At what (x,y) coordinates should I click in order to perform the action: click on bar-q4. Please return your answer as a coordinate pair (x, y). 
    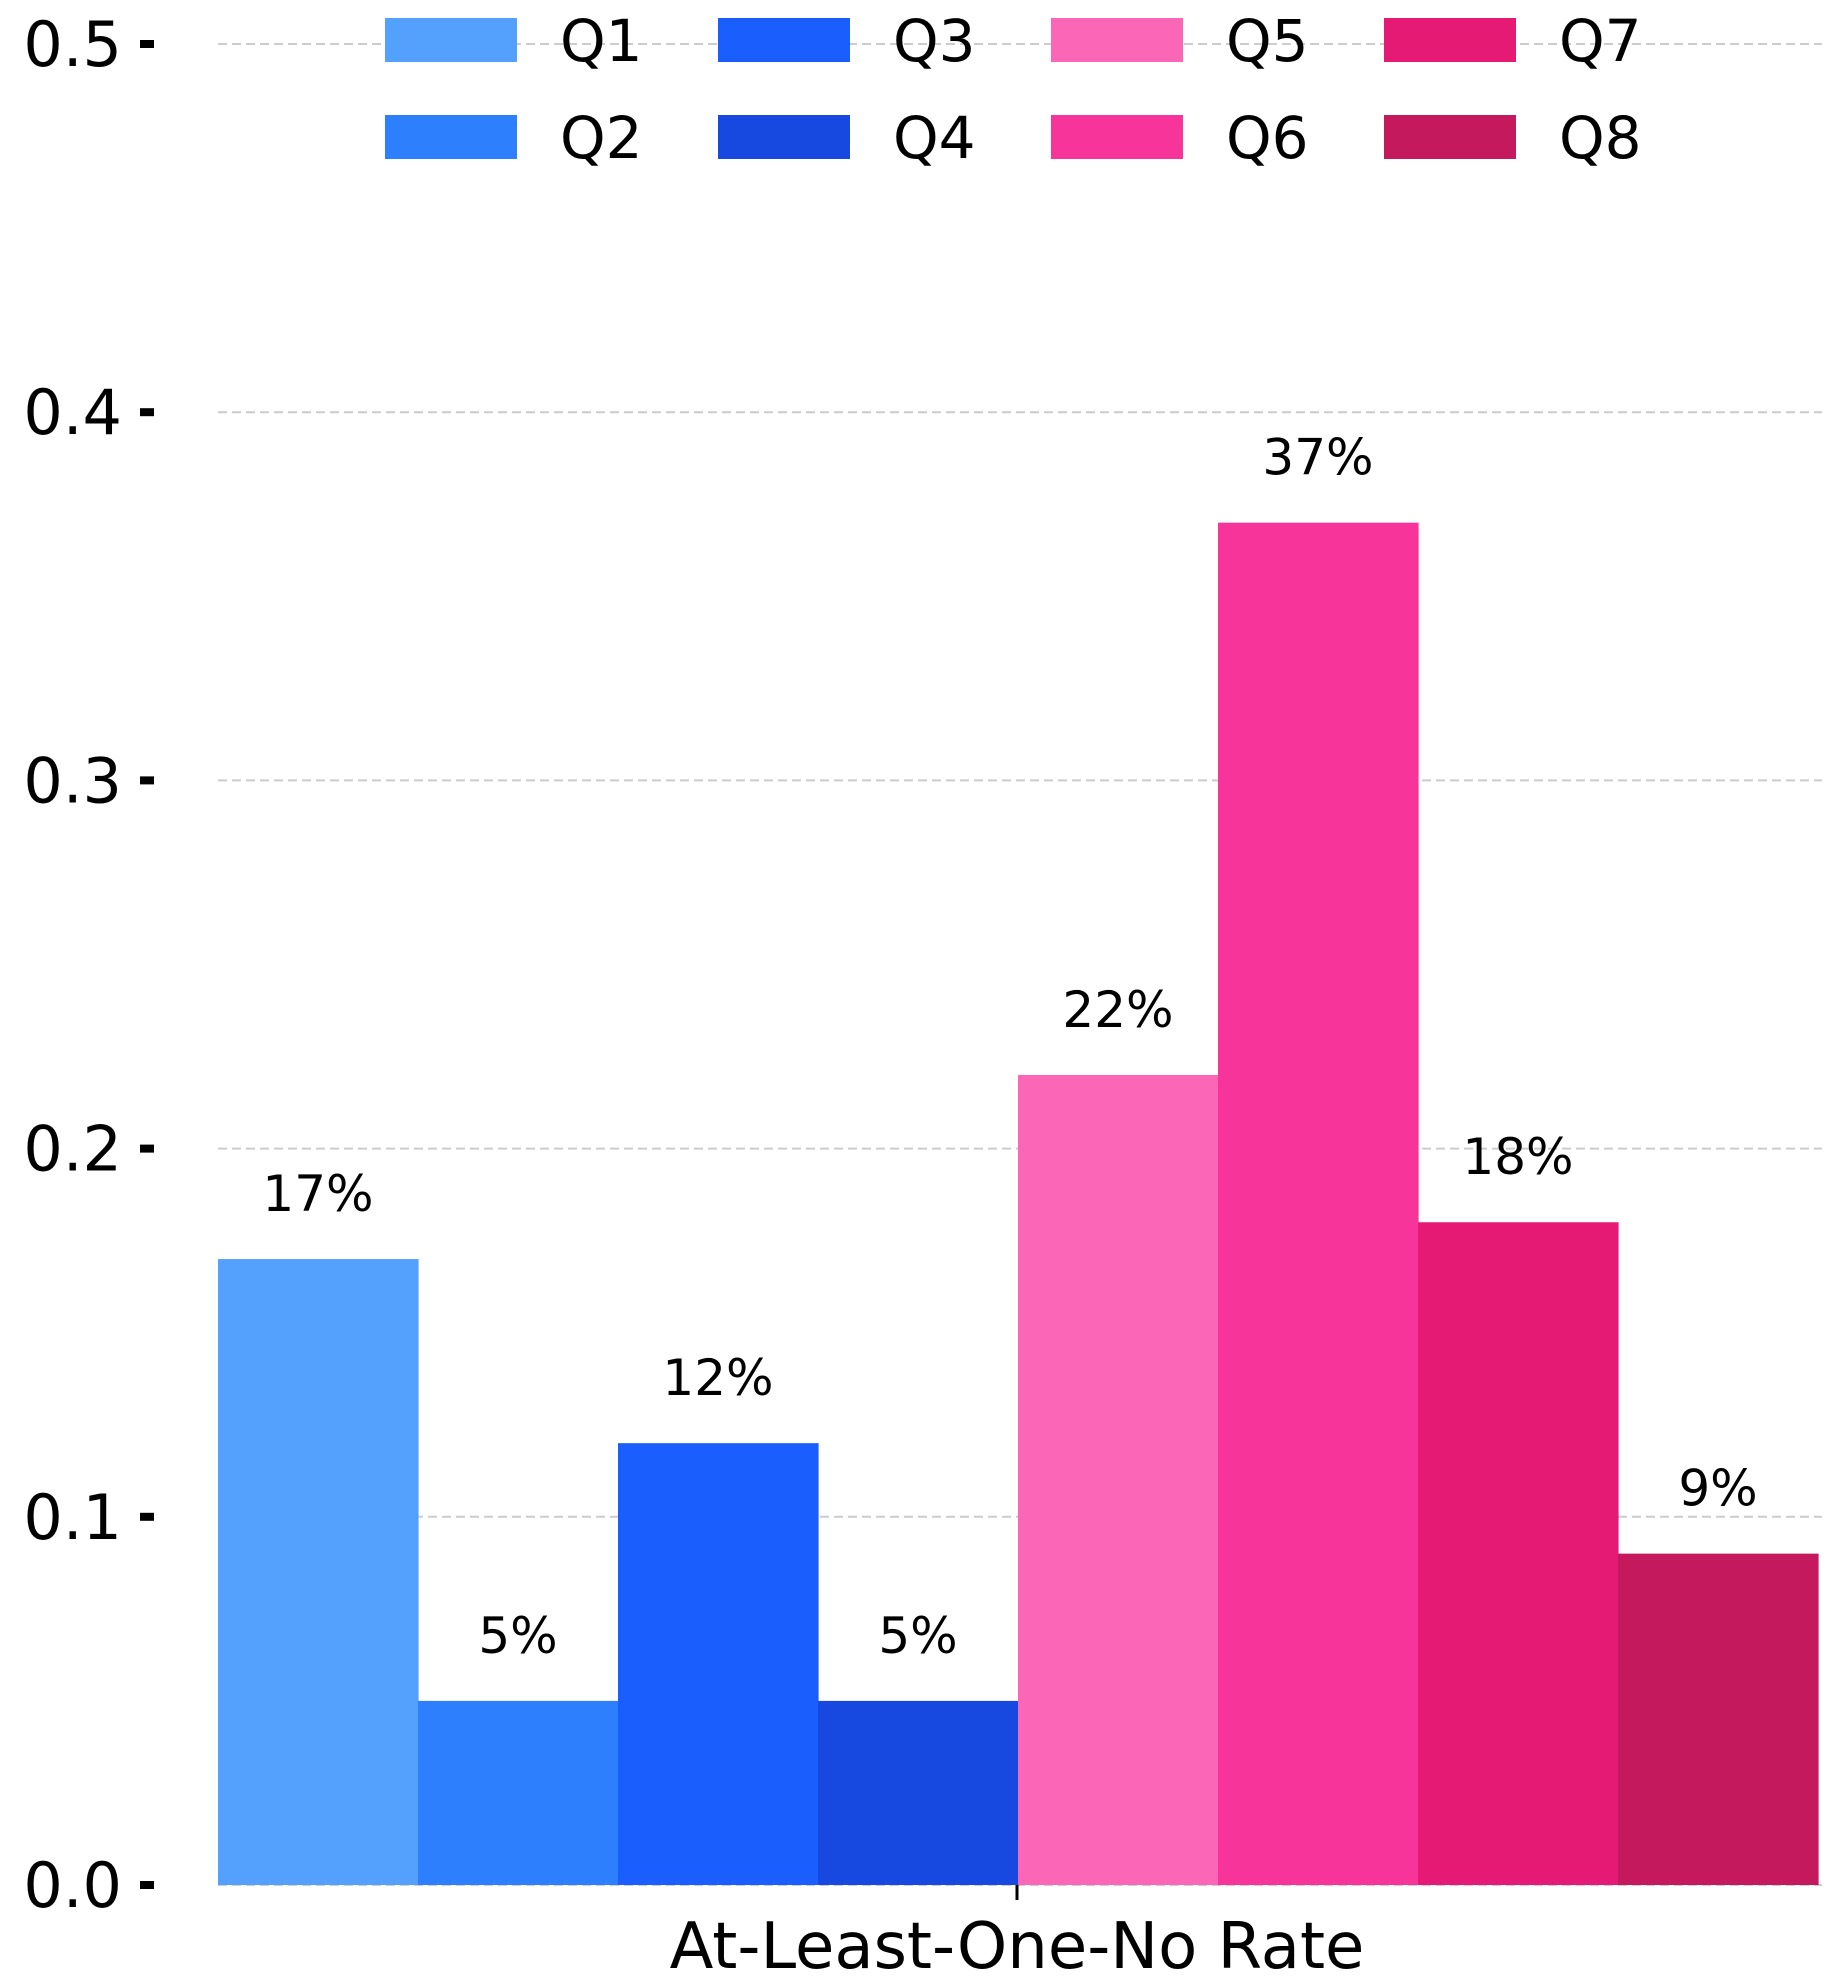
    Looking at the image, I should click on (918, 1792).